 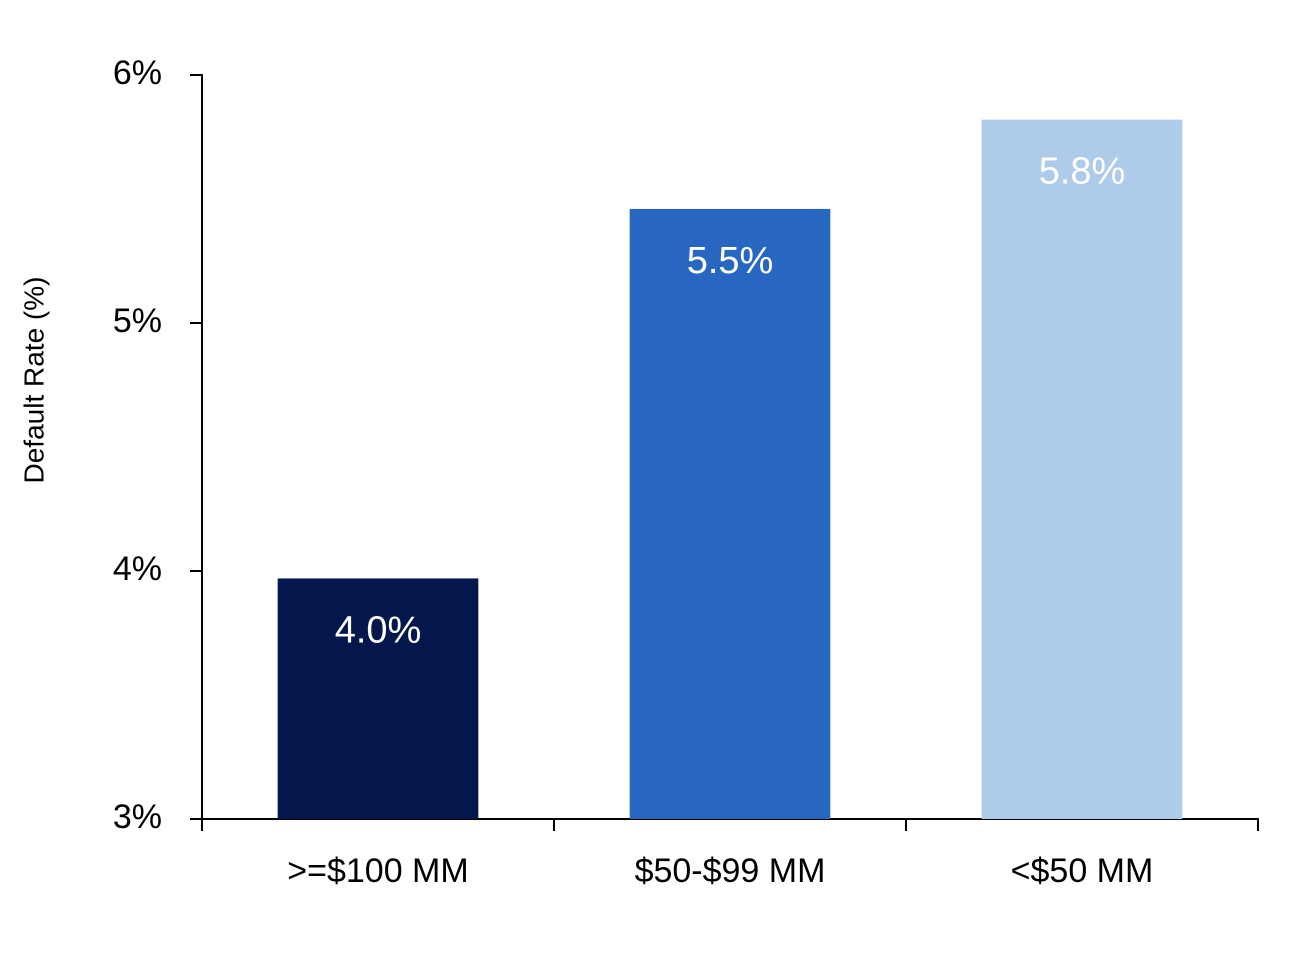 I want to click on x-tick-label: <$50 MM, so click(x=1082, y=871).